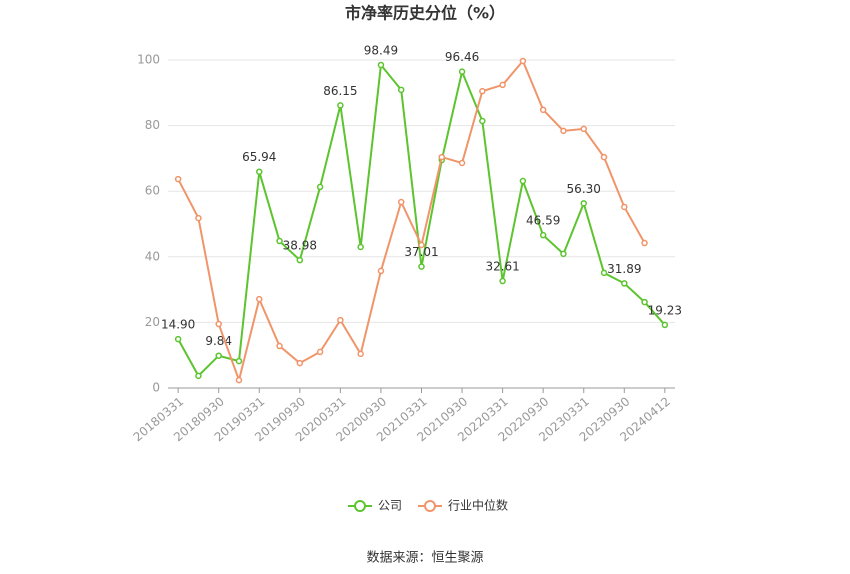 Image resolution: width=850 pixels, height=574 pixels. I want to click on y-tick-label: 0, so click(156, 388).